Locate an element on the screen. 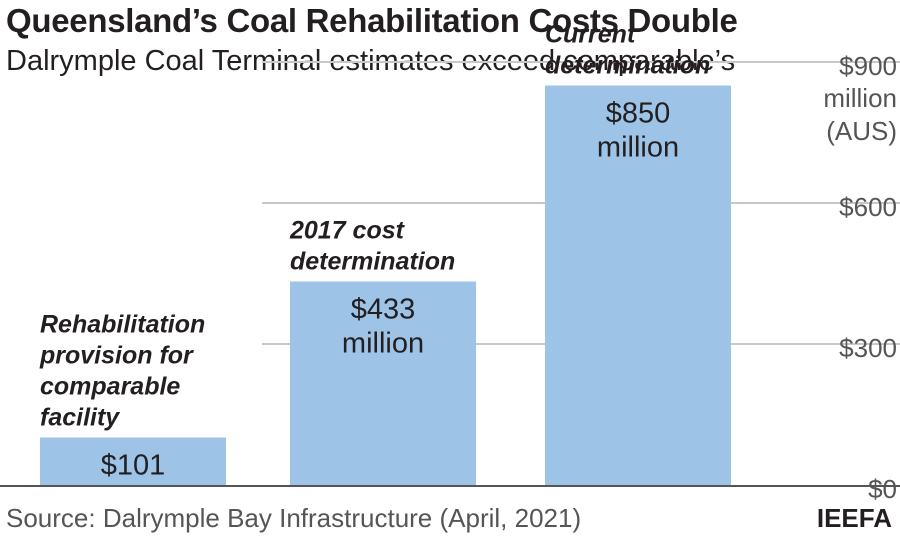  bar-value-label-3: $850 million is located at coordinates (638, 131).